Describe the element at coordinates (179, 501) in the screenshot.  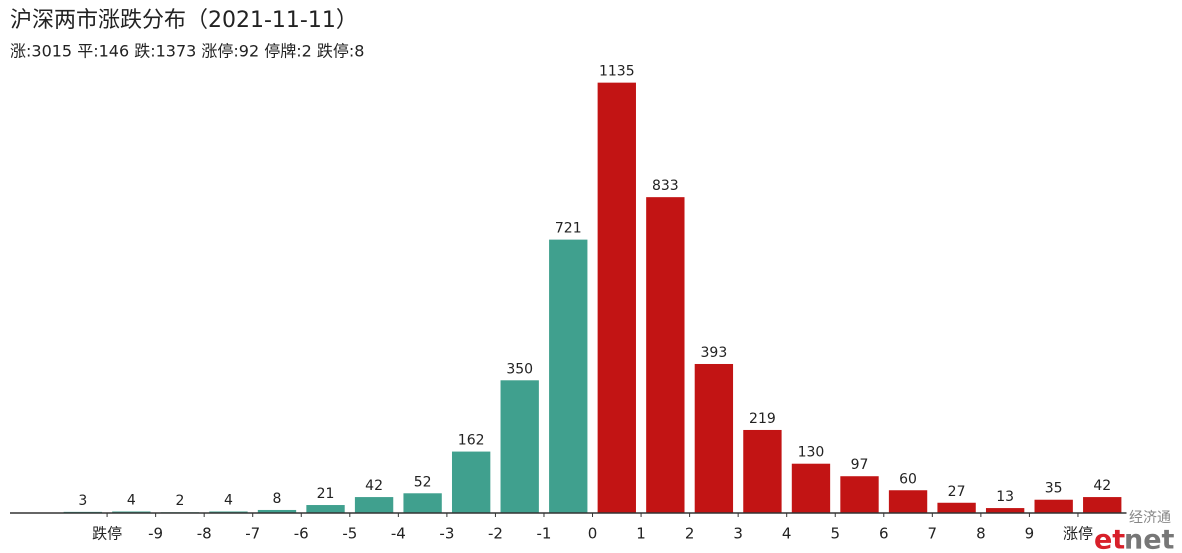
I see `value-label: 2` at that location.